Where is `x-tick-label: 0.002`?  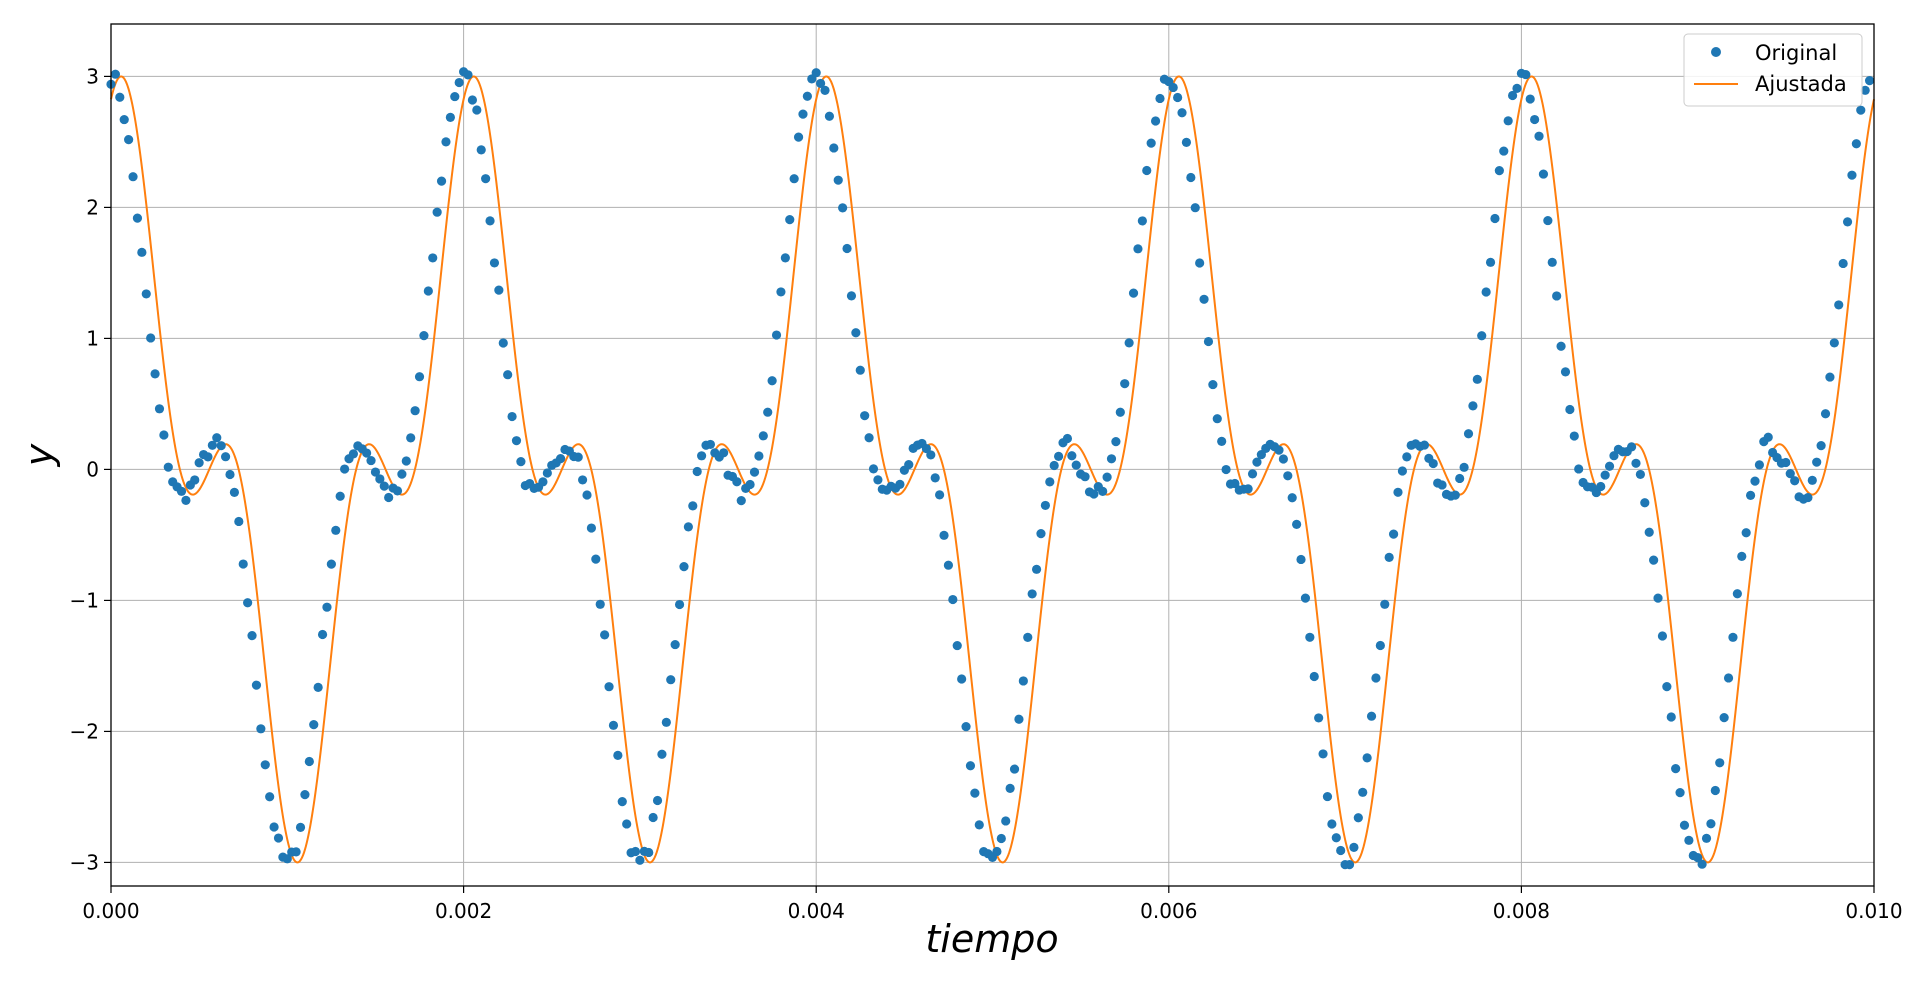 x-tick-label: 0.002 is located at coordinates (463, 911).